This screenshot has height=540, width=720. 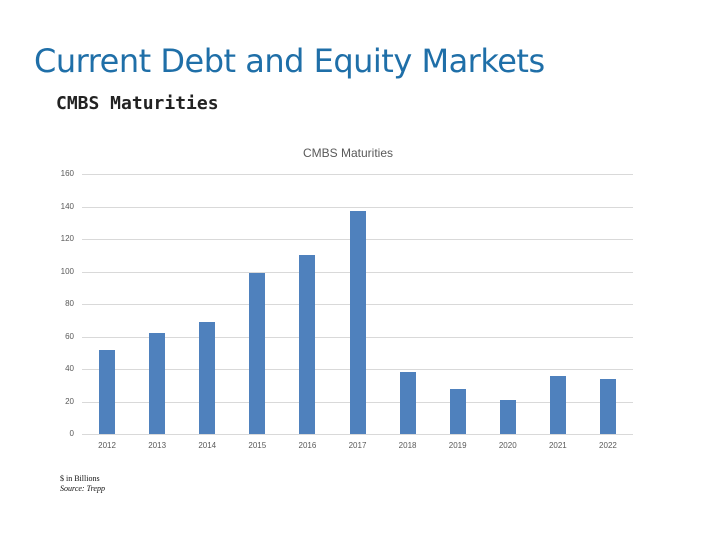 What do you see at coordinates (457, 411) in the screenshot?
I see `bar-2019` at bounding box center [457, 411].